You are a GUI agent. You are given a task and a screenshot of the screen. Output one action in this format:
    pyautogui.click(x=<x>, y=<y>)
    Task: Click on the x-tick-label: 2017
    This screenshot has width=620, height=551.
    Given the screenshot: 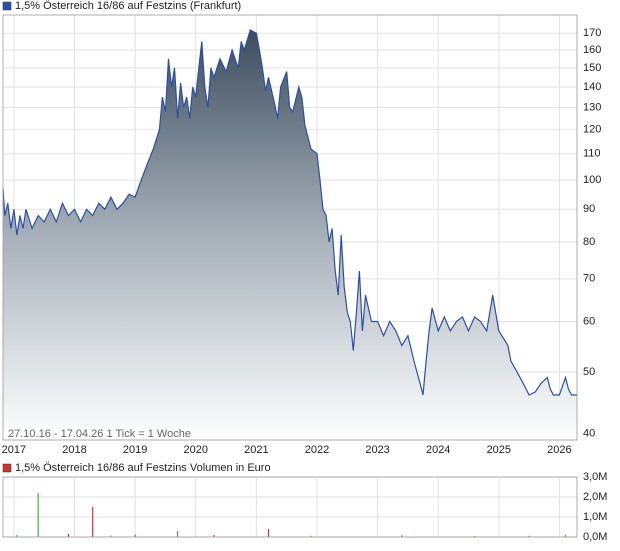 What is the action you would take?
    pyautogui.click(x=14, y=450)
    